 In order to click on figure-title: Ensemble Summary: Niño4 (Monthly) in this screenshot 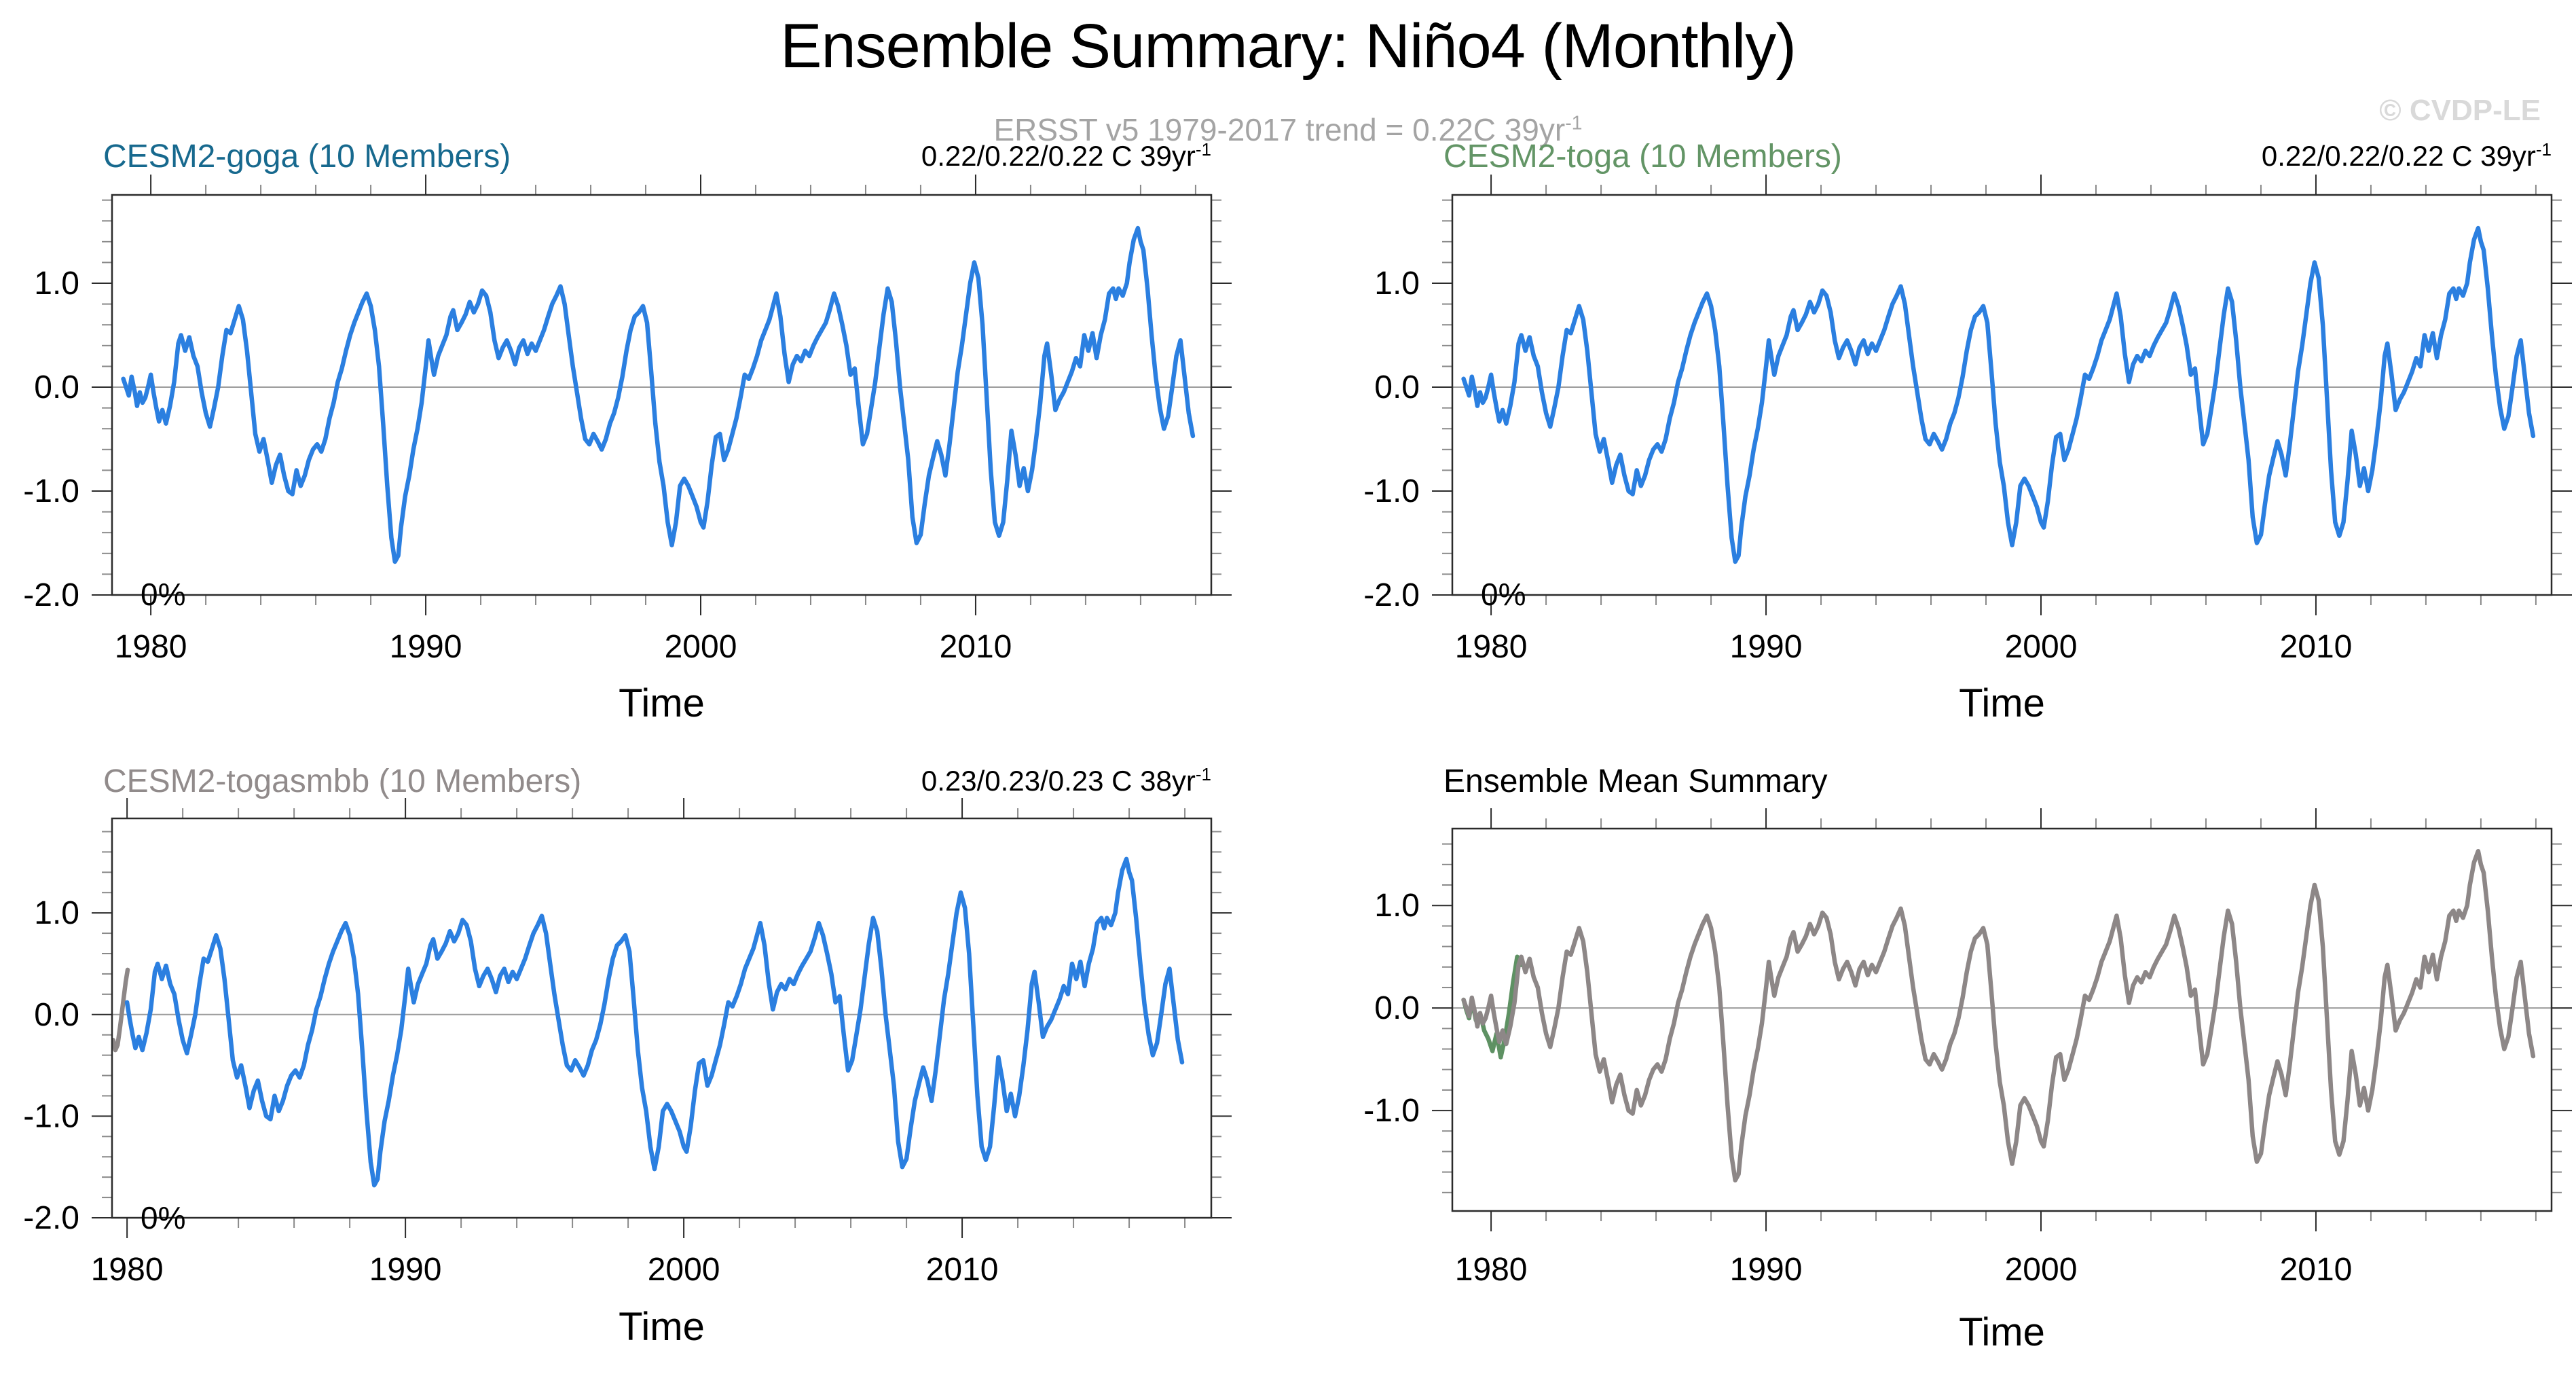, I will do `click(1288, 46)`.